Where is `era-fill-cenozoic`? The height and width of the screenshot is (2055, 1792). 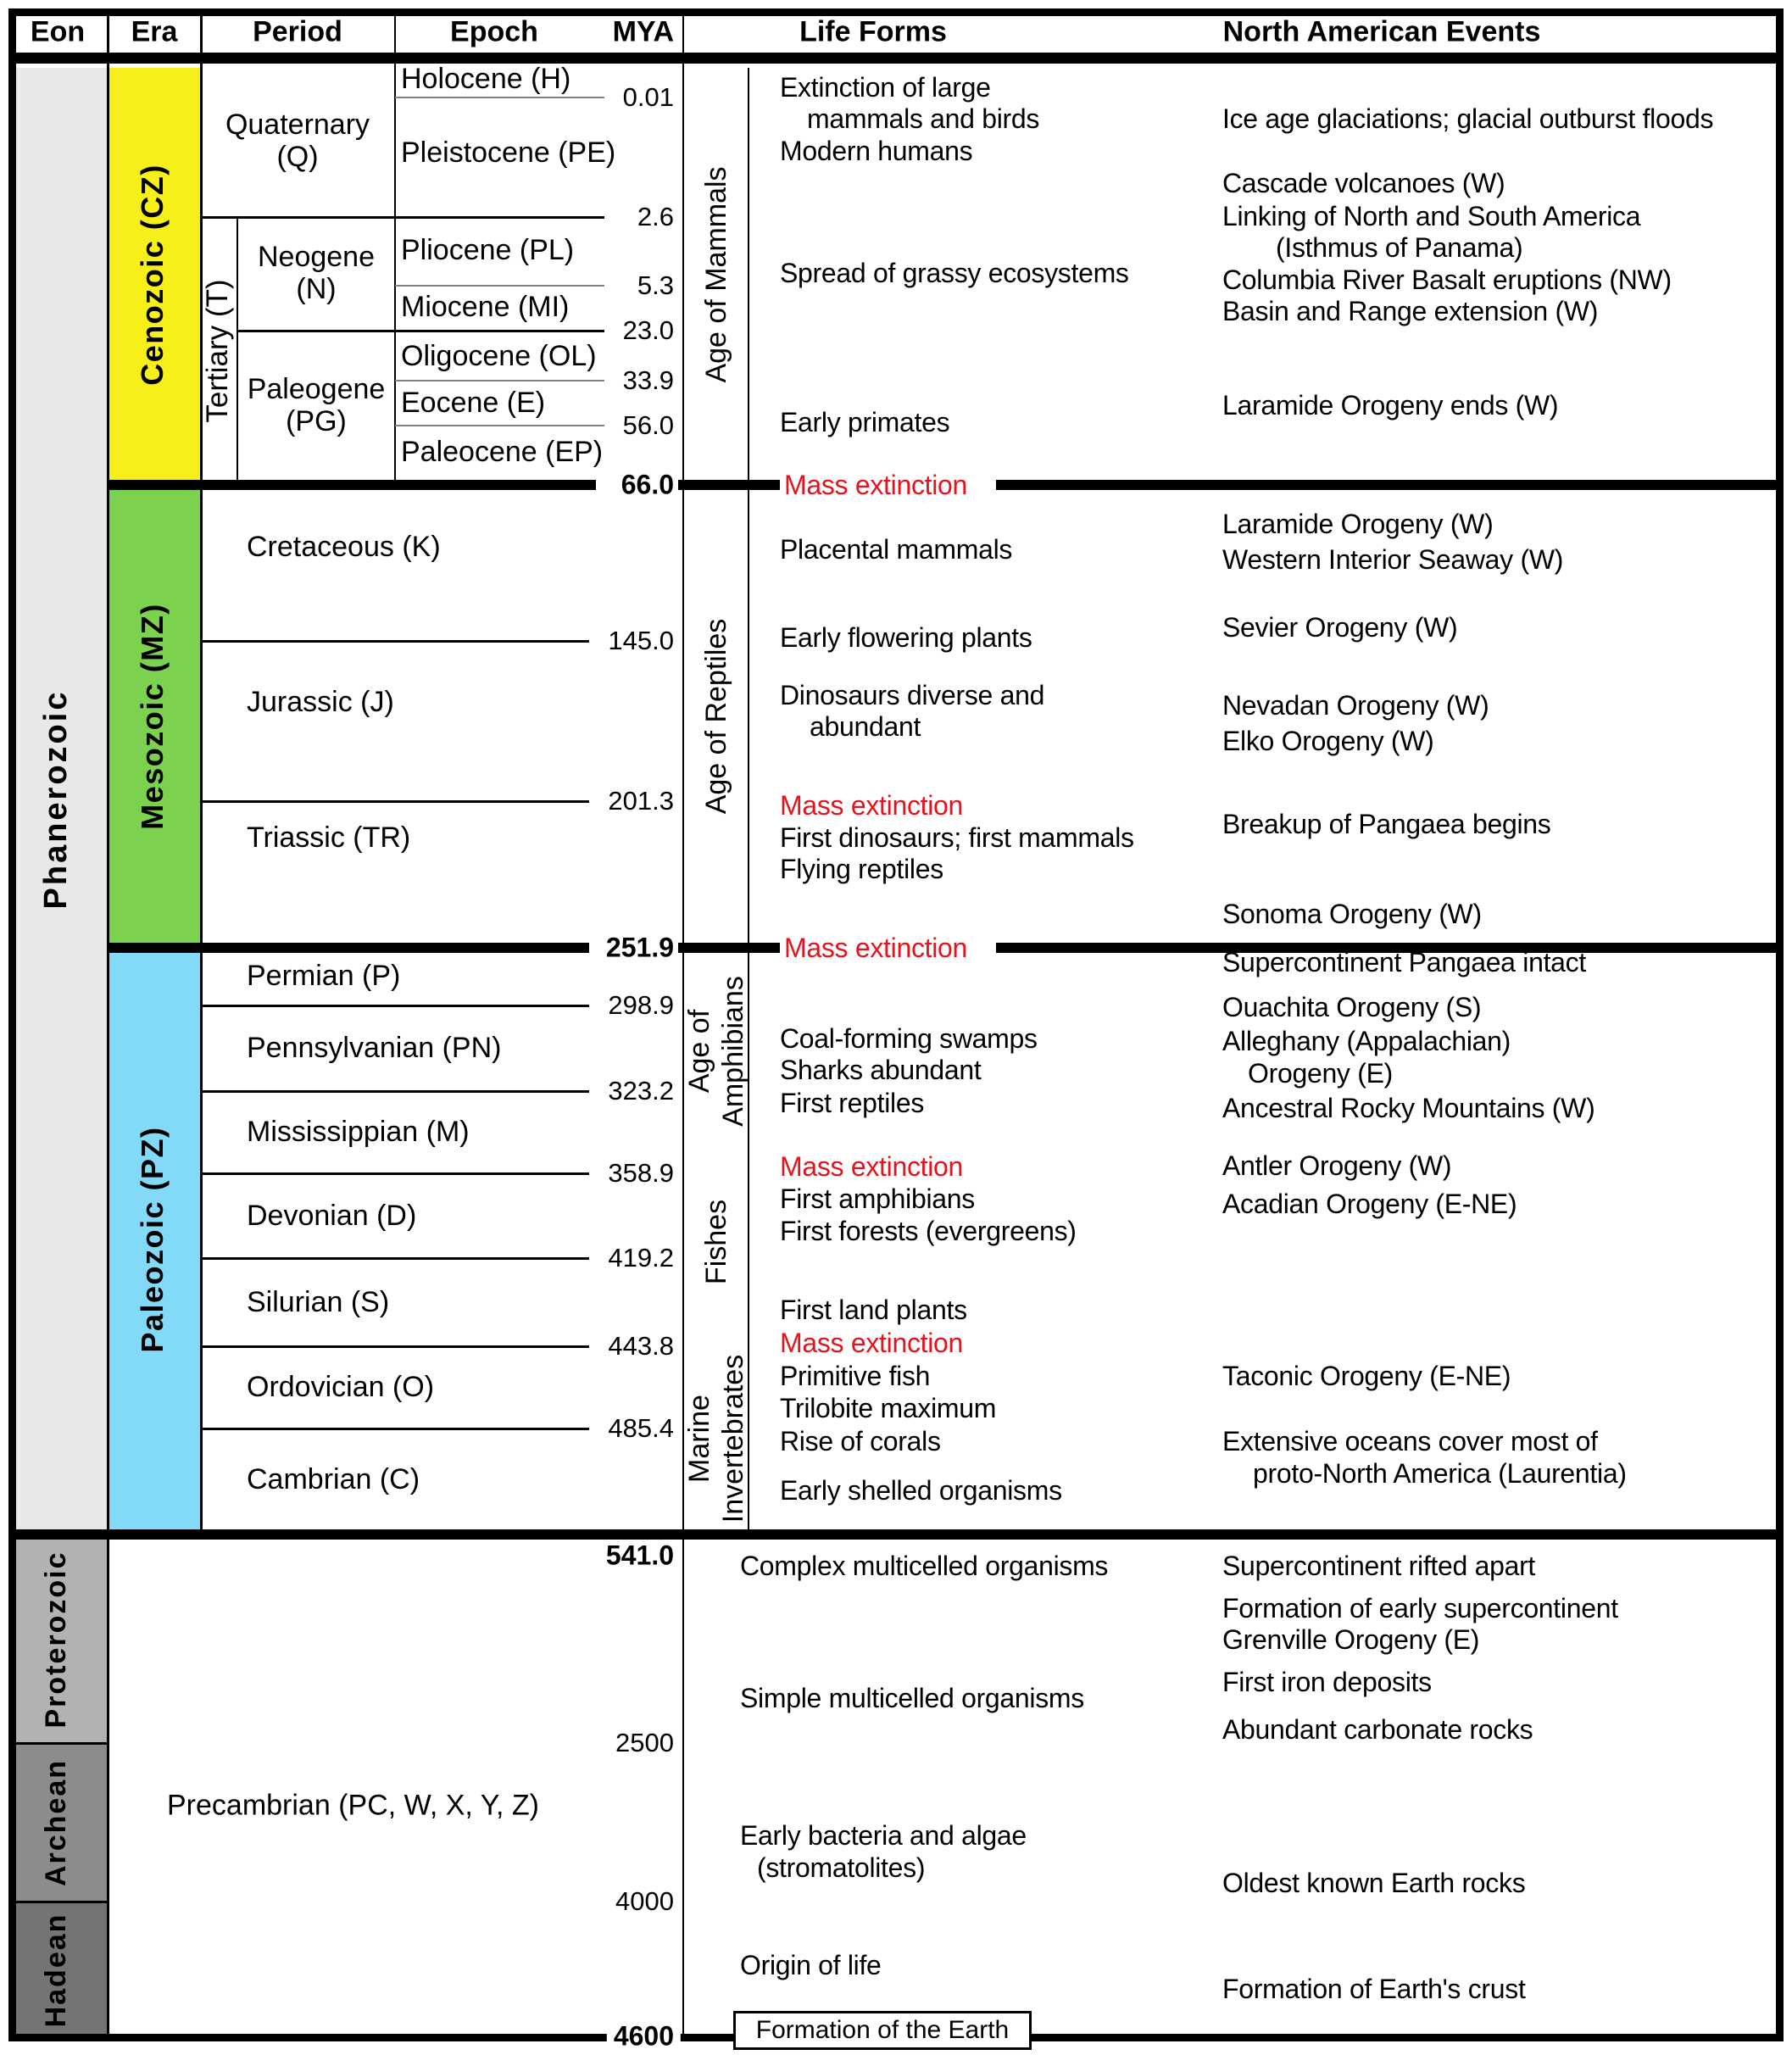 era-fill-cenozoic is located at coordinates (154, 274).